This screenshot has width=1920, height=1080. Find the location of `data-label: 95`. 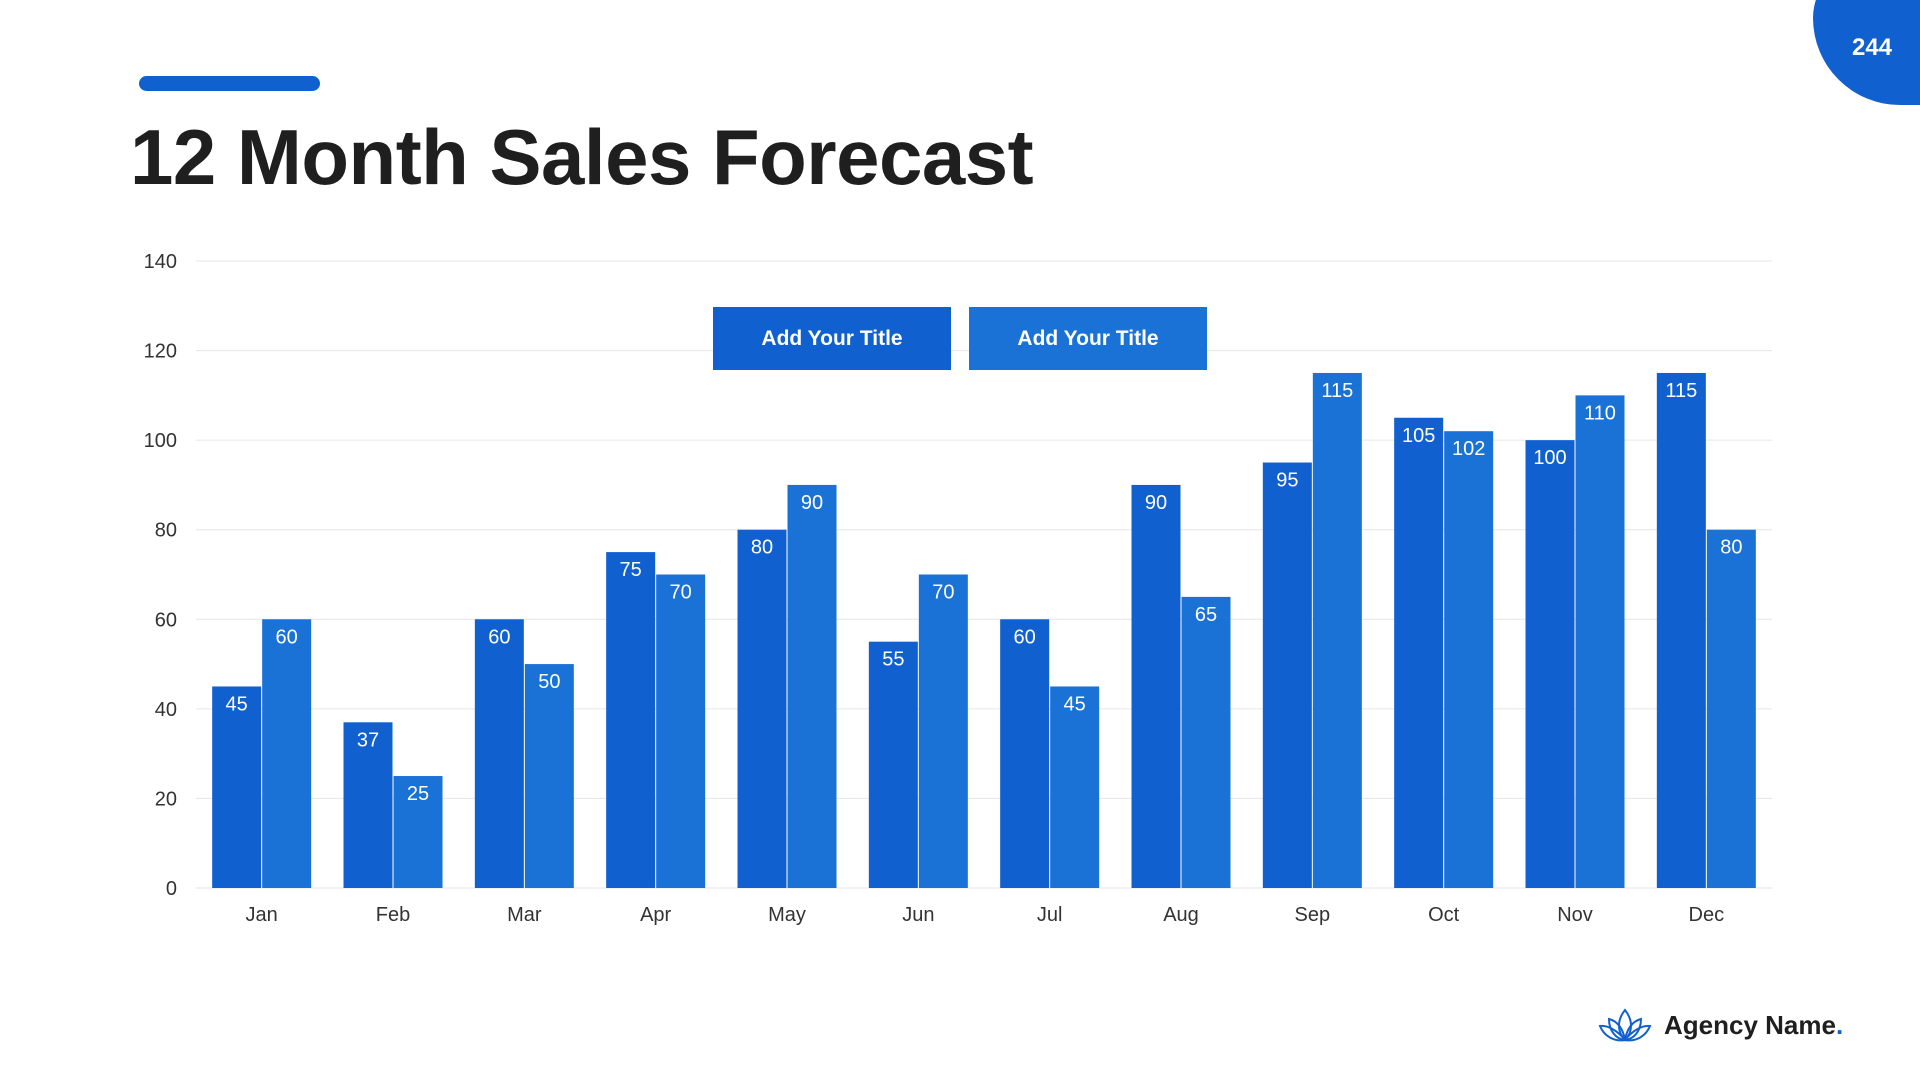

data-label: 95 is located at coordinates (1287, 481).